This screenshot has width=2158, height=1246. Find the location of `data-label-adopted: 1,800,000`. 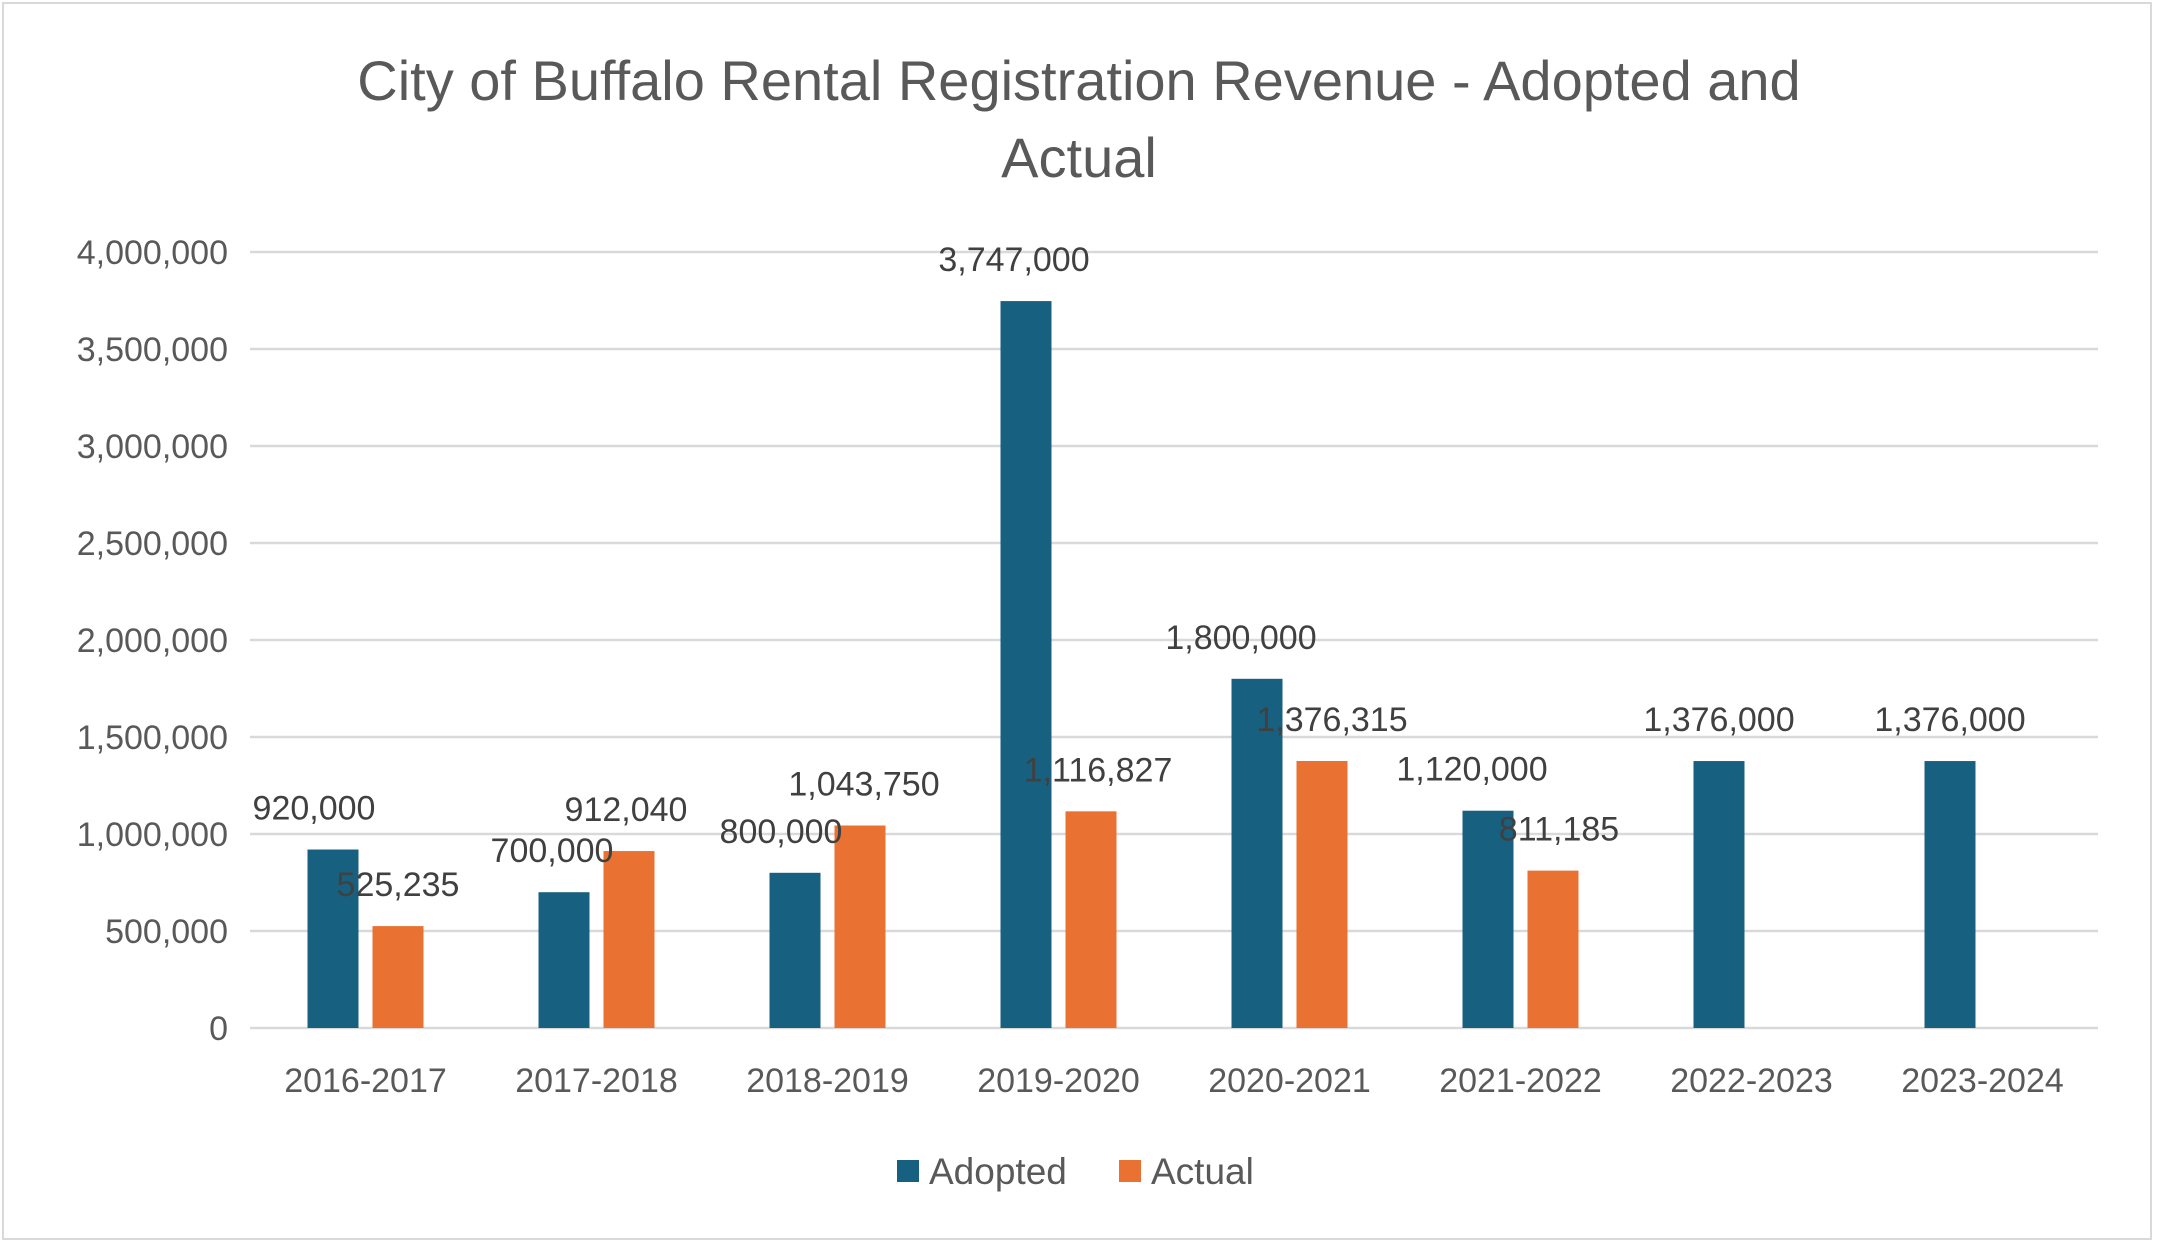

data-label-adopted: 1,800,000 is located at coordinates (1240, 638).